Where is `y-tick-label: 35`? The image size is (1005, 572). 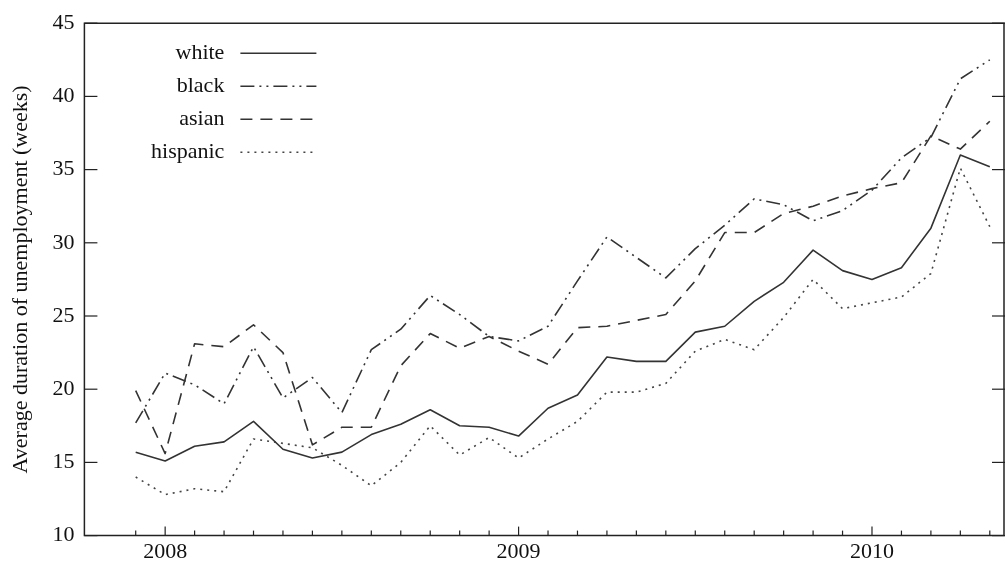 y-tick-label: 35 is located at coordinates (63, 168).